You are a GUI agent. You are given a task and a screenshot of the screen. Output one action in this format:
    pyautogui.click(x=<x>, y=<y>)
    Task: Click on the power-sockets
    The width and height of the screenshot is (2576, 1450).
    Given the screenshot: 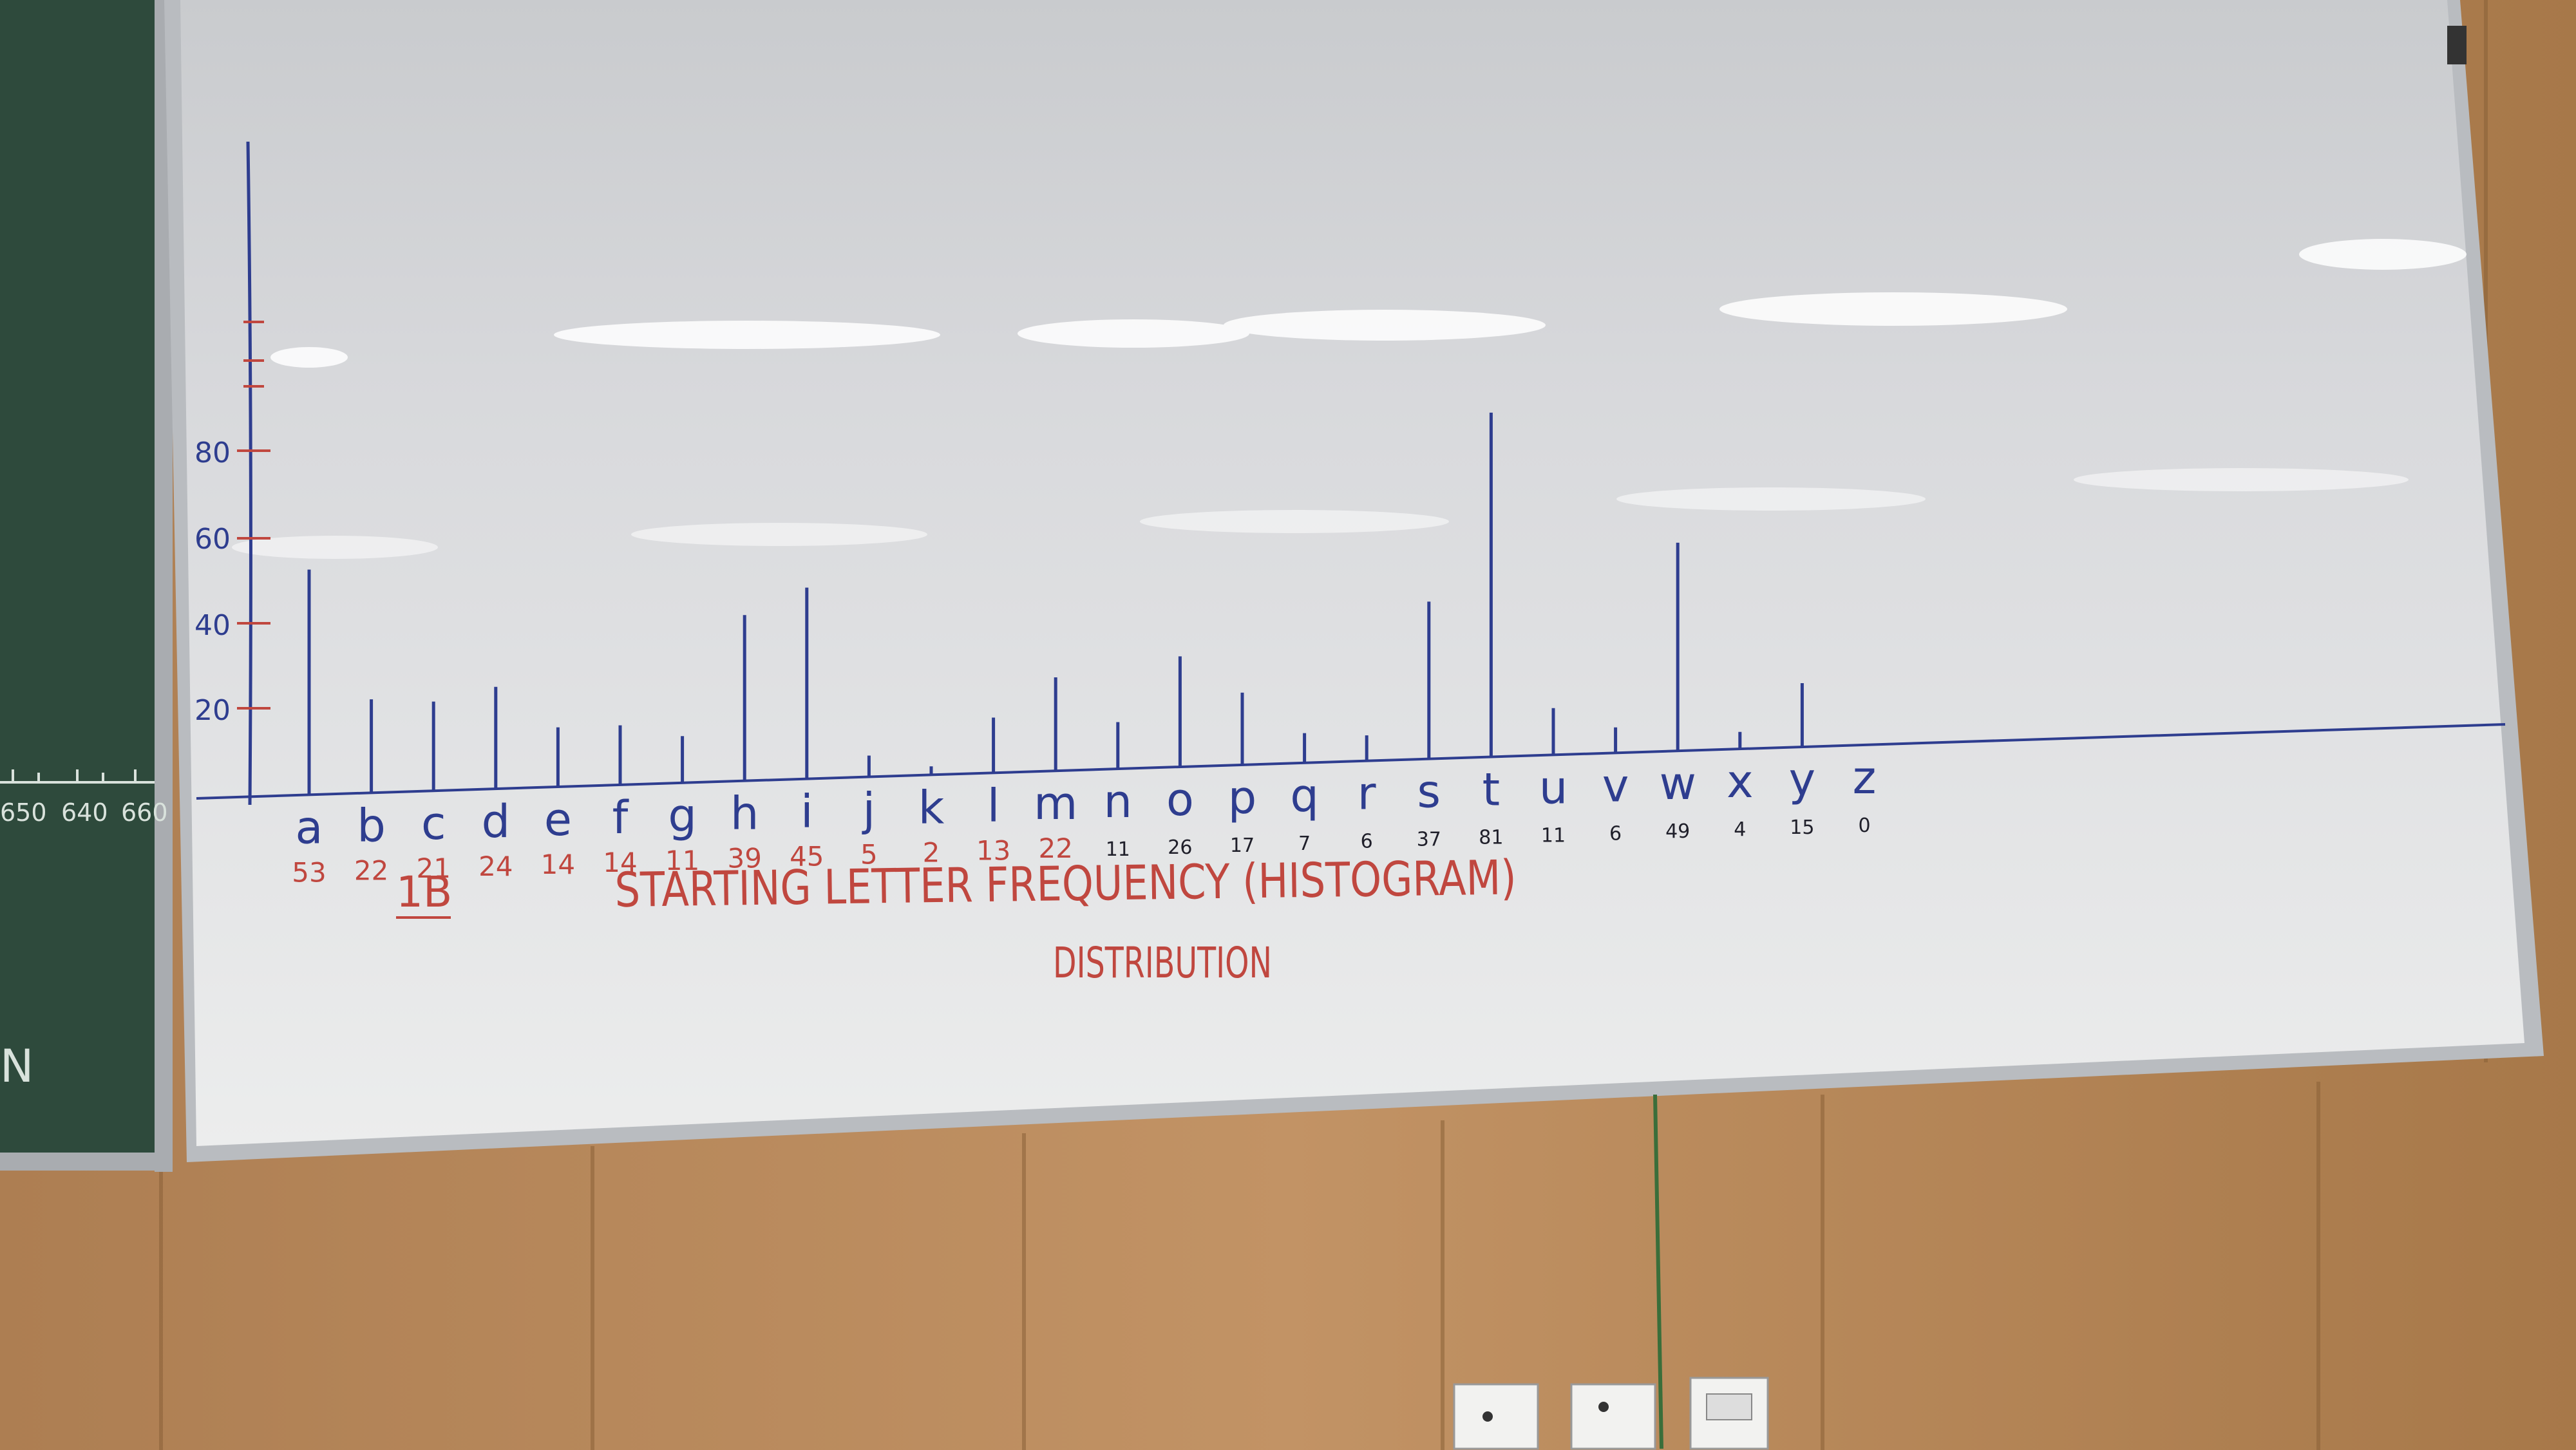 What is the action you would take?
    pyautogui.click(x=1611, y=1272)
    